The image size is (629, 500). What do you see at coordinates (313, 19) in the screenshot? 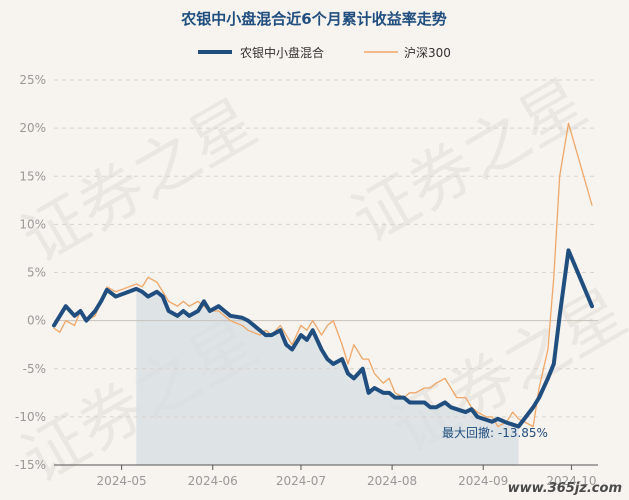
I see `chart-title: 农银中小盘混合近6个月累计收益率走势` at bounding box center [313, 19].